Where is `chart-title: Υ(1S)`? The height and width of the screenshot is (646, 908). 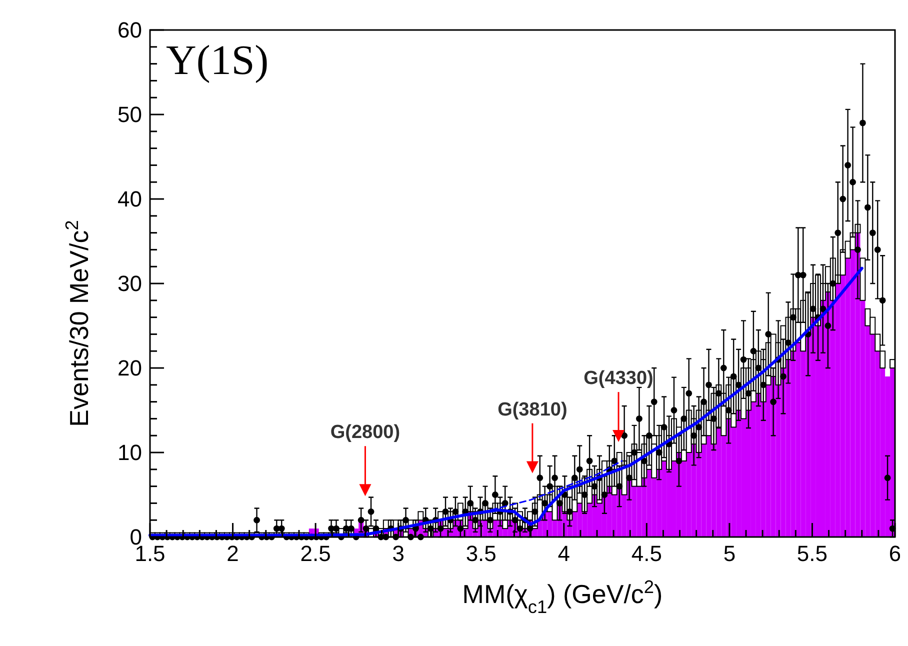
chart-title: Υ(1S) is located at coordinates (217, 61).